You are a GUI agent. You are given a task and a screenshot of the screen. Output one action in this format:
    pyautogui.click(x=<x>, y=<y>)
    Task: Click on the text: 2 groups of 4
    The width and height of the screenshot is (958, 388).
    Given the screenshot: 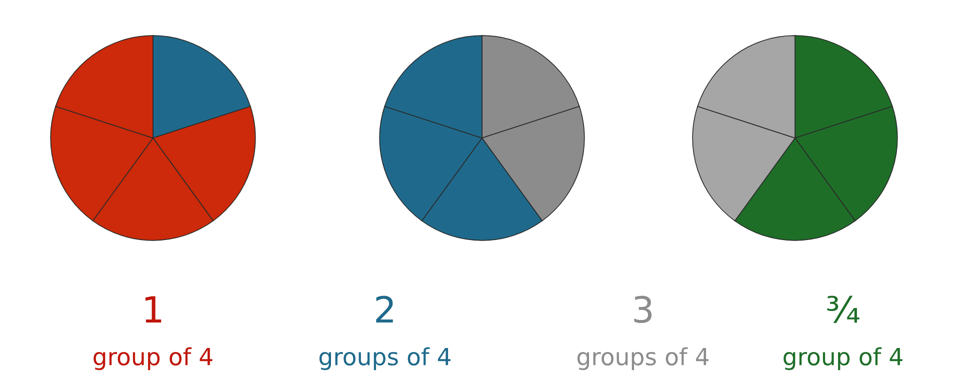 What is the action you would take?
    pyautogui.click(x=384, y=333)
    